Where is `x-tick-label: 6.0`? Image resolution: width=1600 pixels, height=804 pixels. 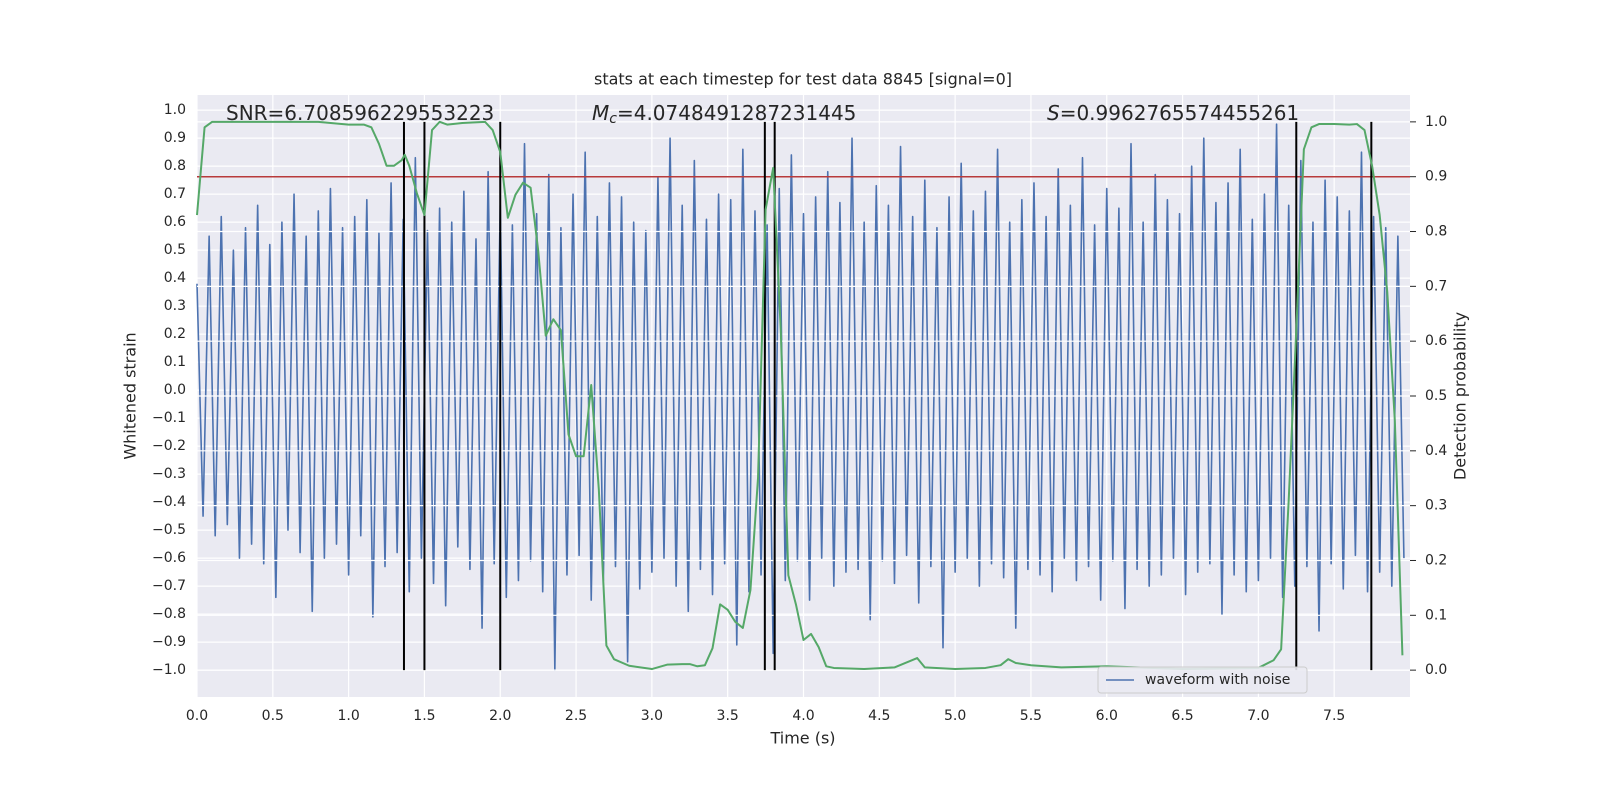 x-tick-label: 6.0 is located at coordinates (1107, 716).